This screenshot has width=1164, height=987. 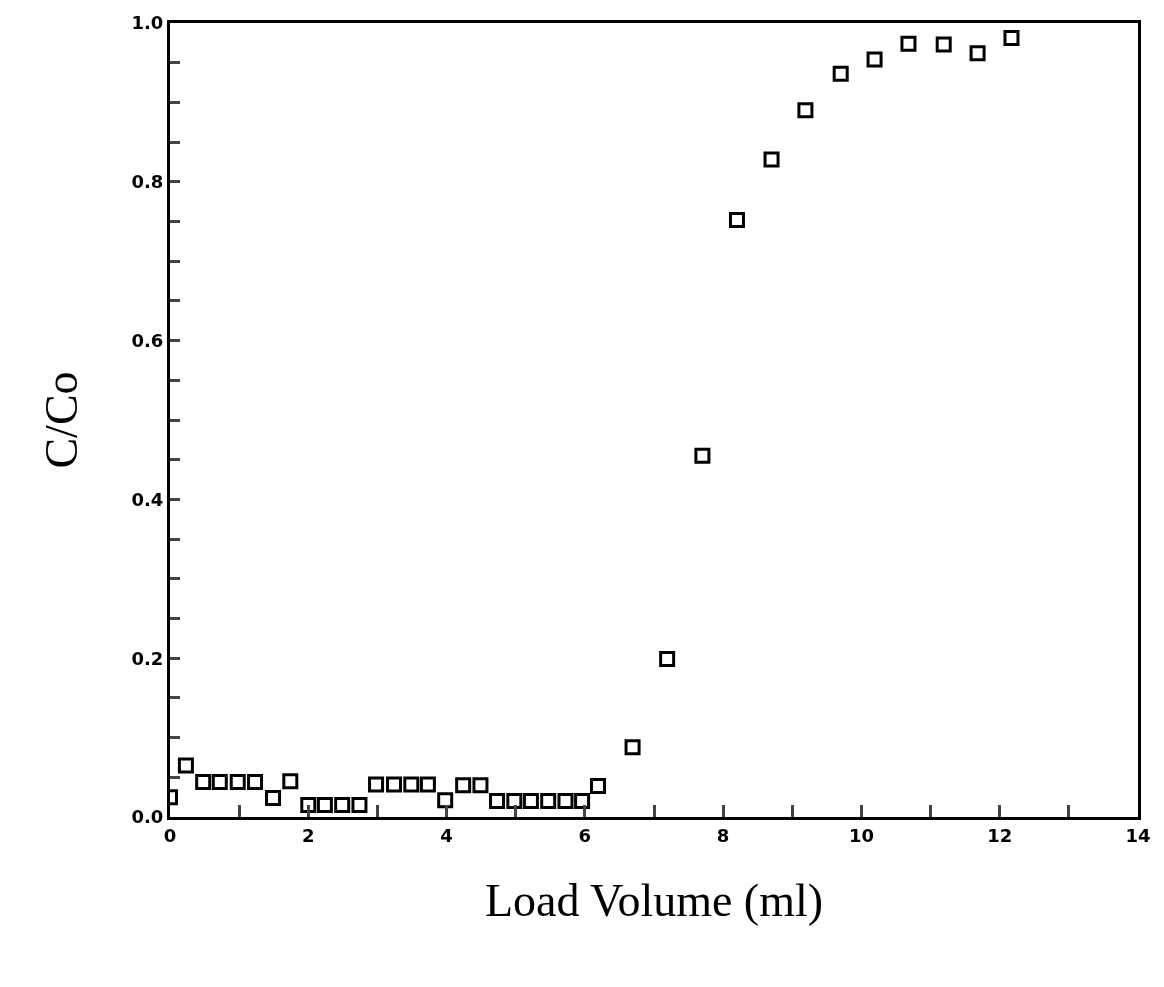 I want to click on y-tick-label: 0.8, so click(x=147, y=182).